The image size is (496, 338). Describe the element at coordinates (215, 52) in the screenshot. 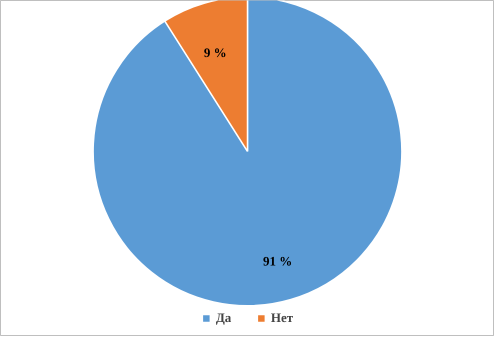

I see `data-label: 9 %` at that location.